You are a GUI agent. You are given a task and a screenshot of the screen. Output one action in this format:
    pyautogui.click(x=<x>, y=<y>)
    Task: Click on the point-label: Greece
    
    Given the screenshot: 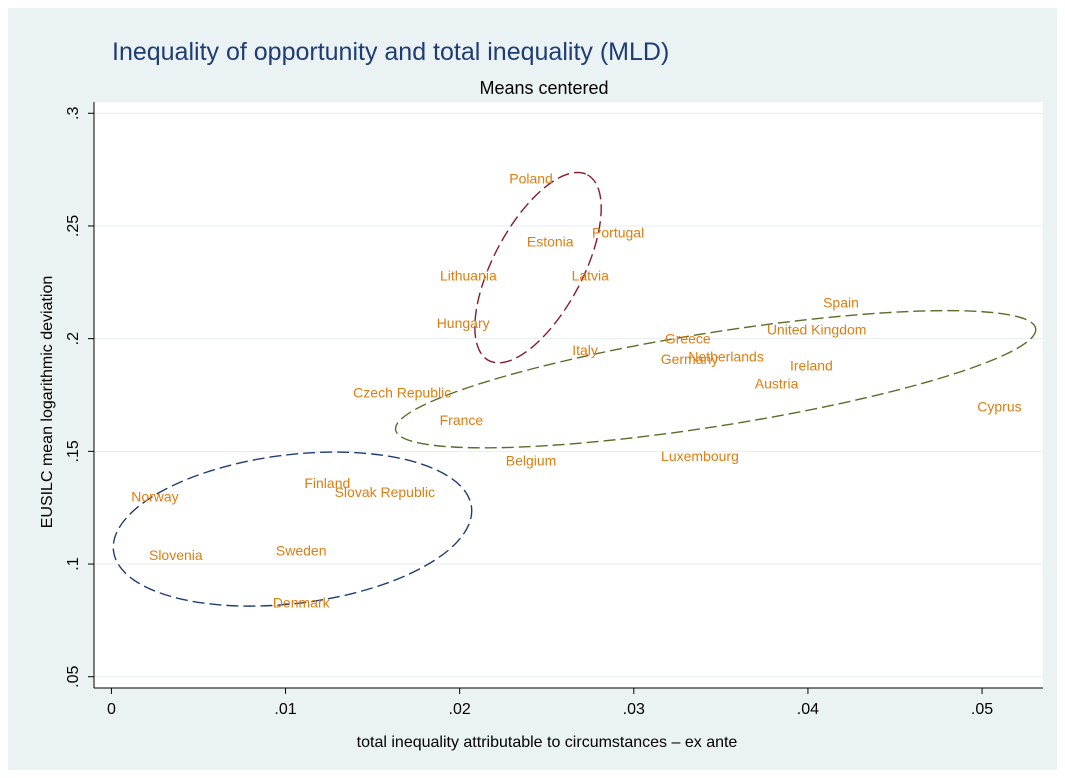 What is the action you would take?
    pyautogui.click(x=688, y=339)
    